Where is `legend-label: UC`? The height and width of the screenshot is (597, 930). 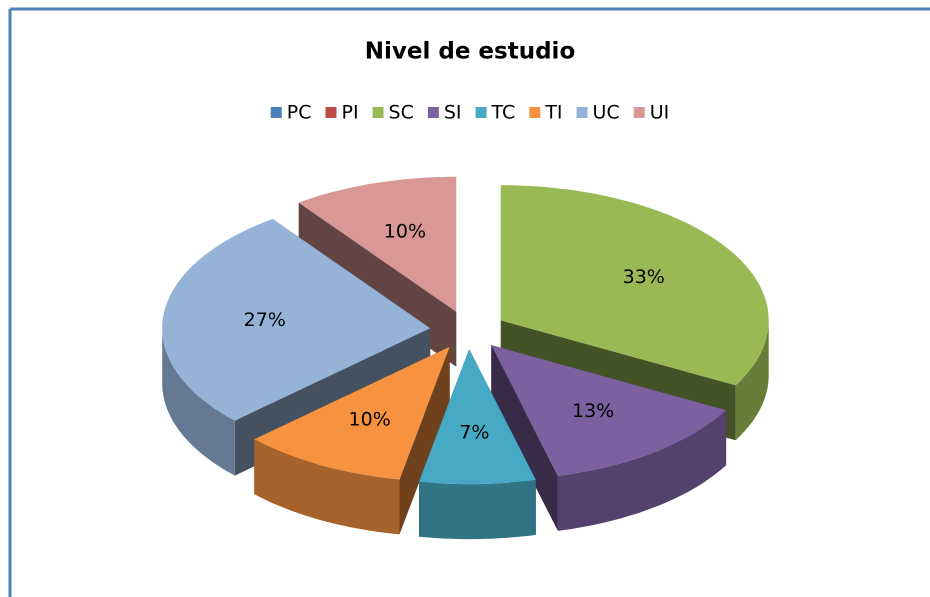 legend-label: UC is located at coordinates (606, 113).